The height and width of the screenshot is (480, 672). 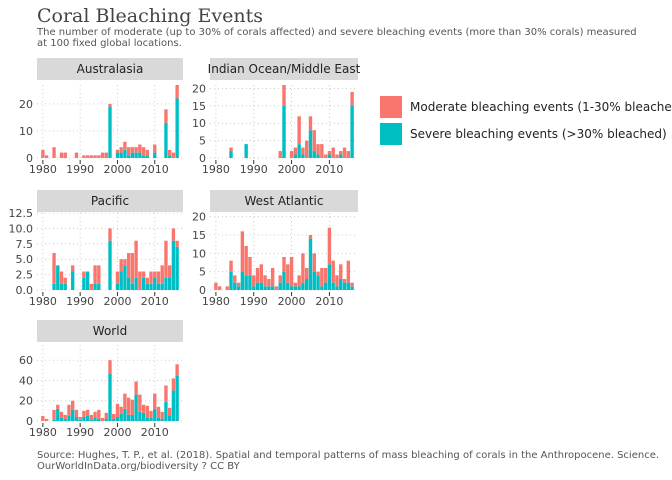 I want to click on y-tick-label: 10.0, so click(x=21, y=228).